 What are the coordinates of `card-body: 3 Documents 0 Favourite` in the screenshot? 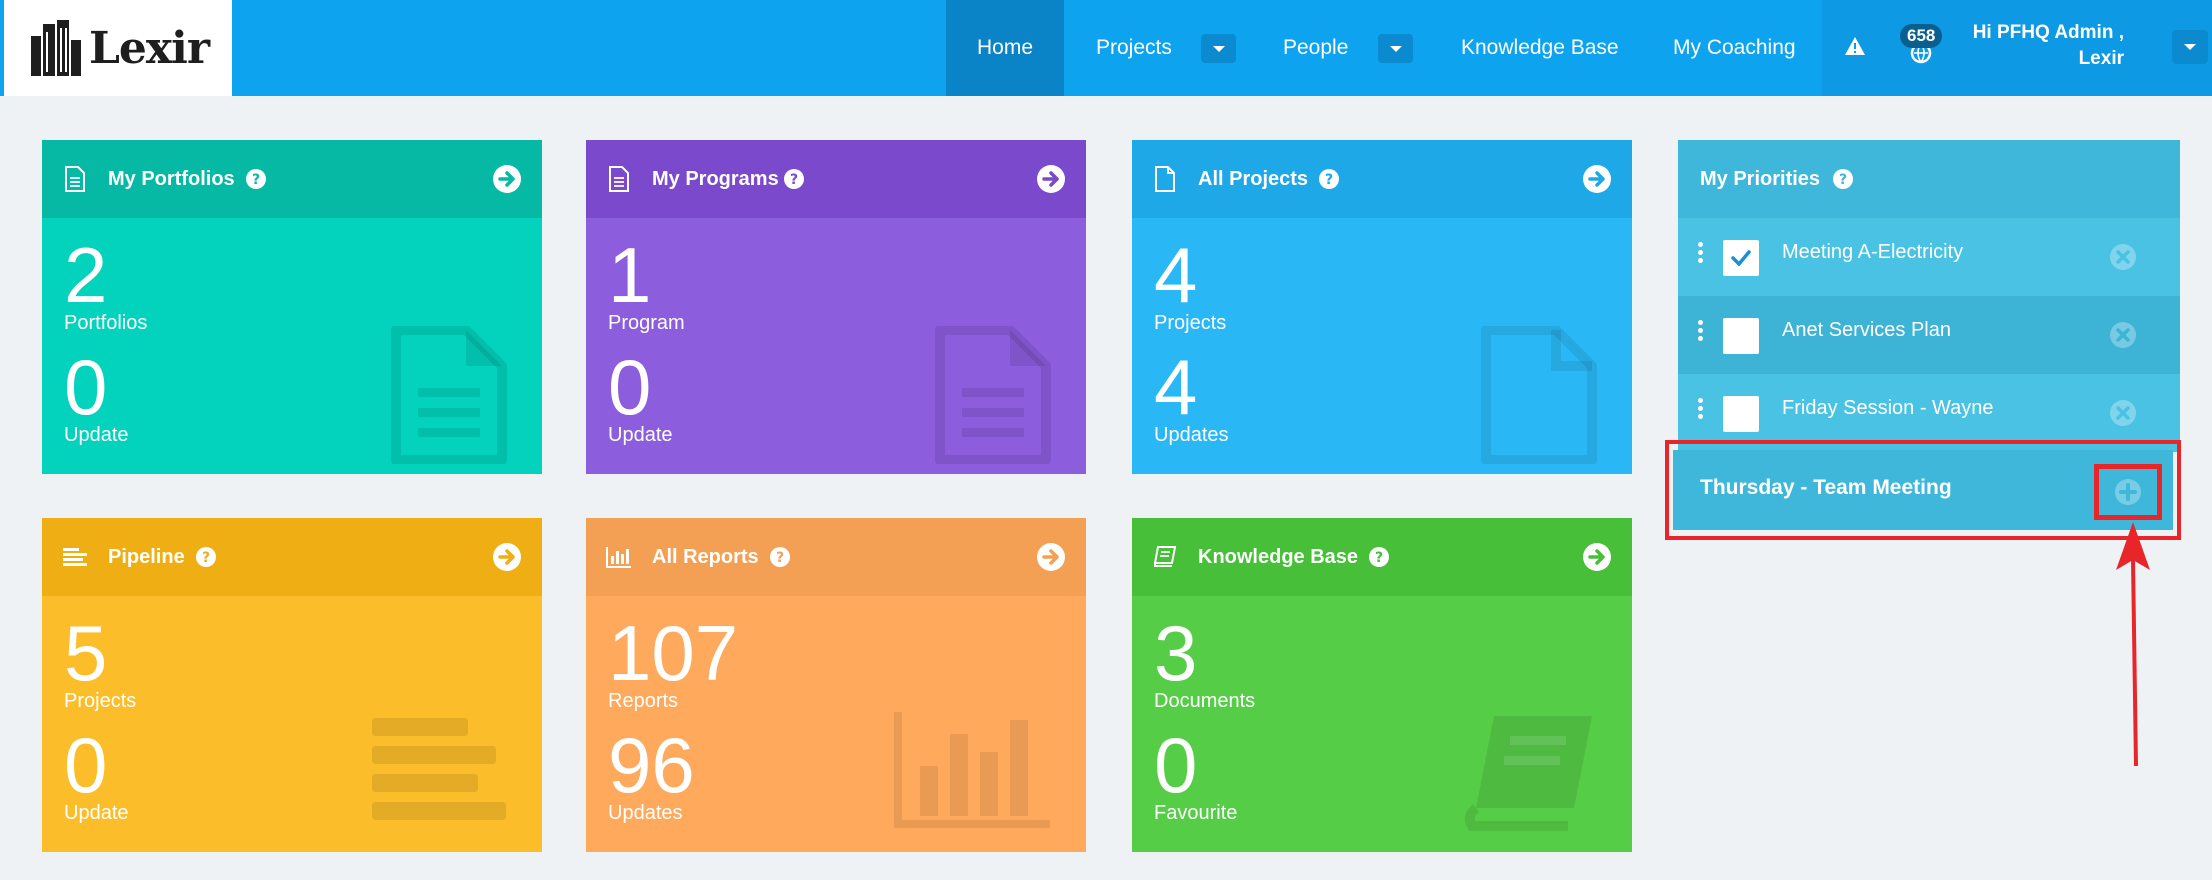 It's located at (1382, 724).